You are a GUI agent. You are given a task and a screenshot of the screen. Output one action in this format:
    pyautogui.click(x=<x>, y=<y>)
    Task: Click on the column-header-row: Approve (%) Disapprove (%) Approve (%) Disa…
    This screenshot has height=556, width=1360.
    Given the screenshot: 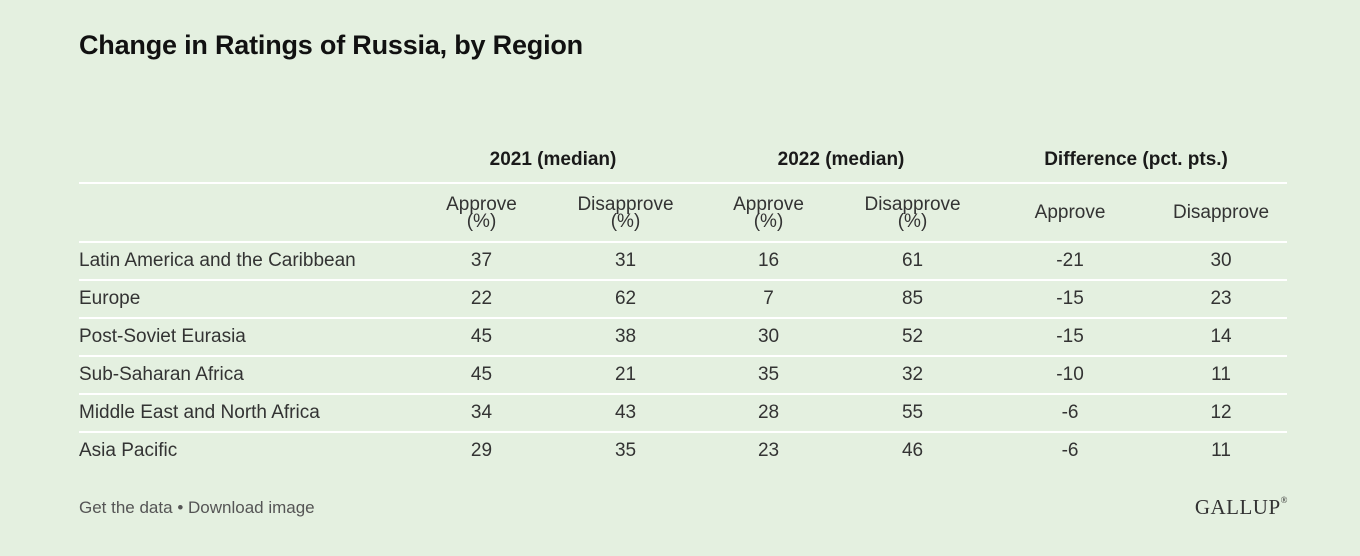 What is the action you would take?
    pyautogui.click(x=683, y=213)
    